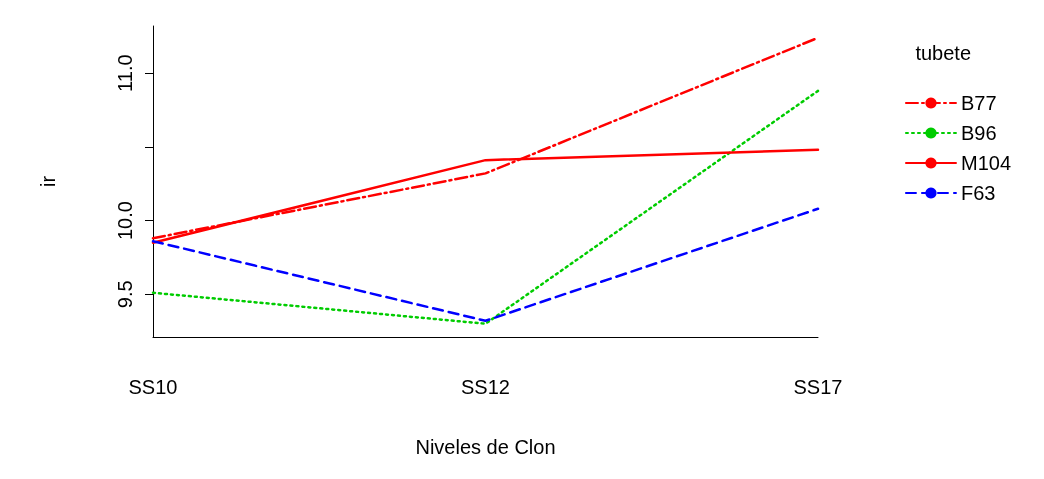 Image resolution: width=1044 pixels, height=479 pixels. What do you see at coordinates (485, 447) in the screenshot?
I see `x-axis-title: Niveles de Clon` at bounding box center [485, 447].